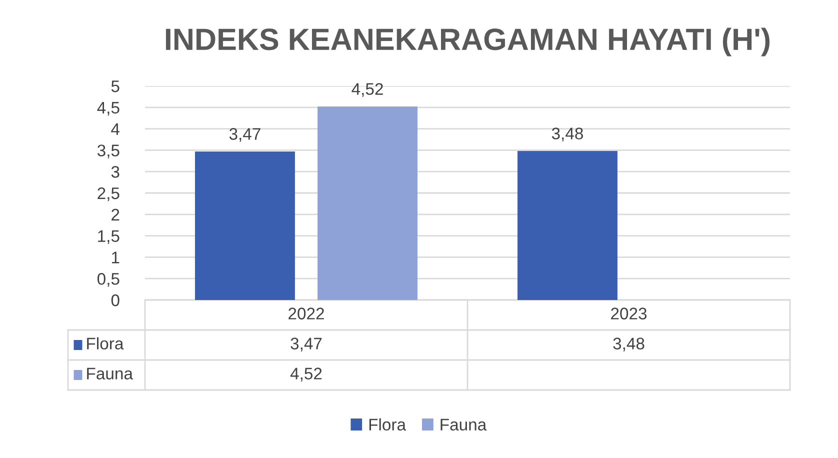 The image size is (838, 458). Describe the element at coordinates (108, 280) in the screenshot. I see `y-tick-label: 0,5` at that location.